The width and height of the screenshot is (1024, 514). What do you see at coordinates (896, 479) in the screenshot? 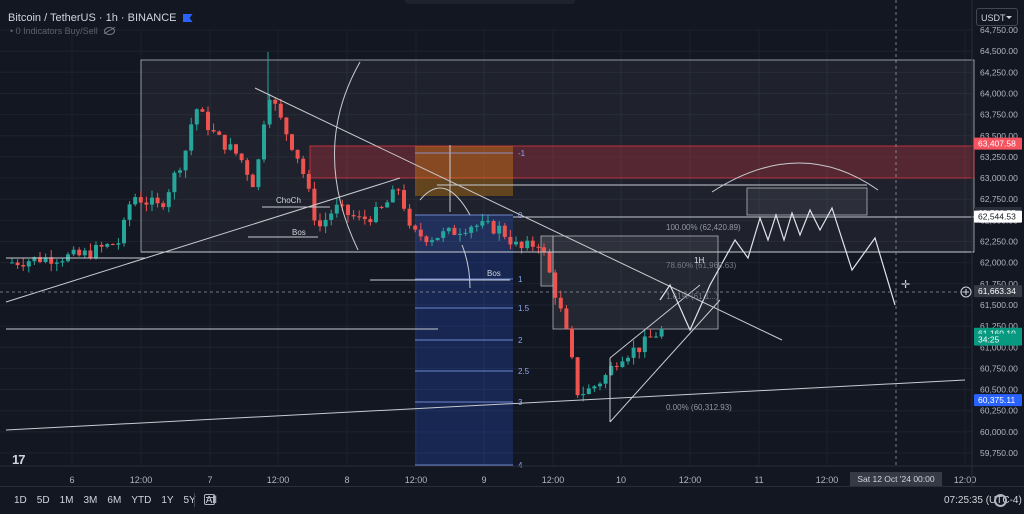
I see `time-cursor-bg` at bounding box center [896, 479].